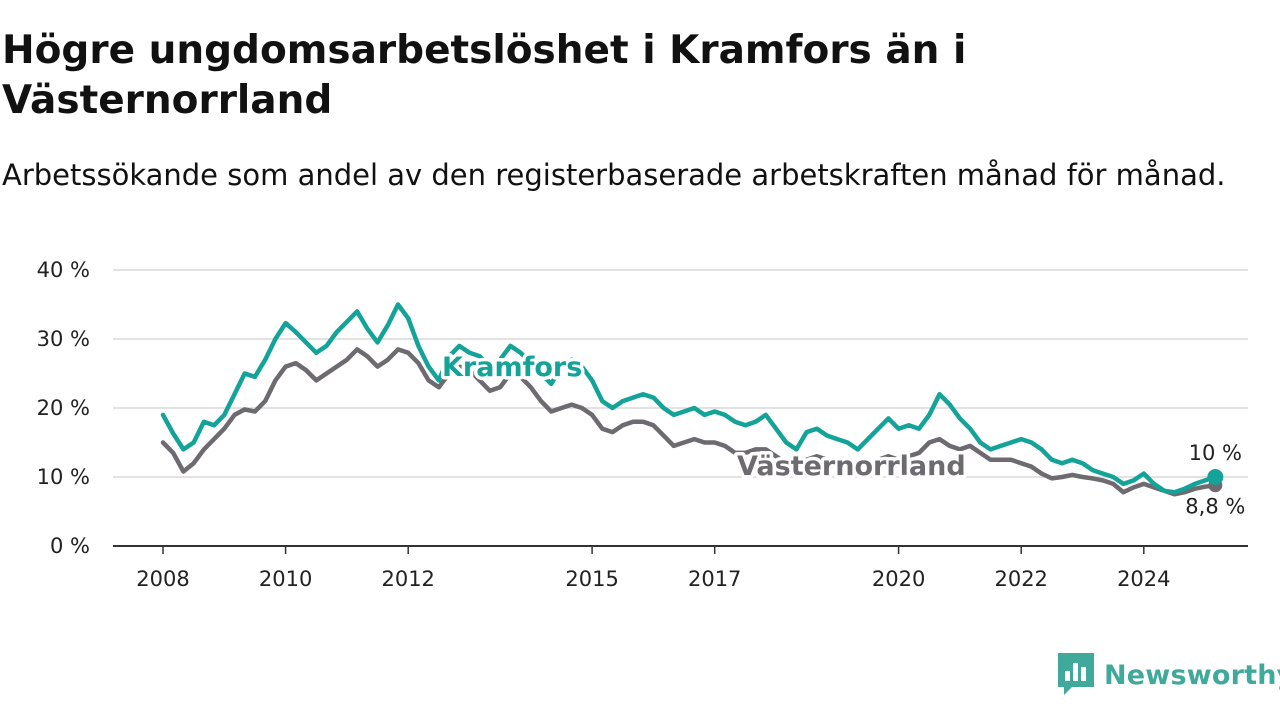 The image size is (1280, 720). I want to click on y-tick-label: 30 %, so click(63, 339).